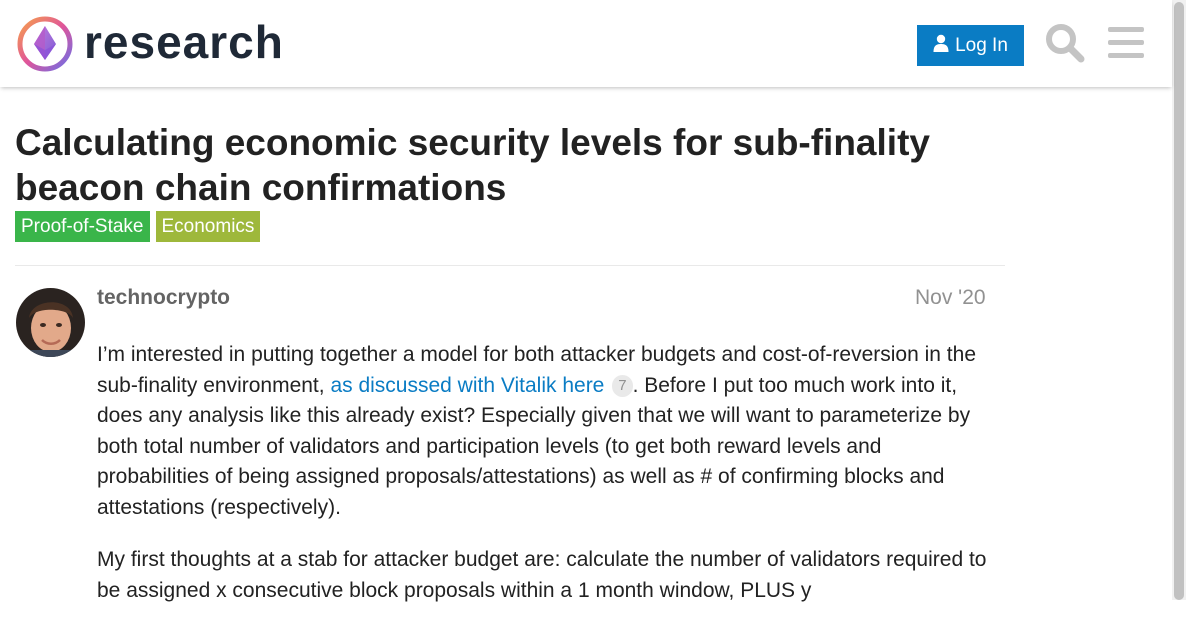 Image resolution: width=1186 pixels, height=628 pixels. I want to click on tag-proof-of-stake: Proof-of-Stake, so click(82, 226).